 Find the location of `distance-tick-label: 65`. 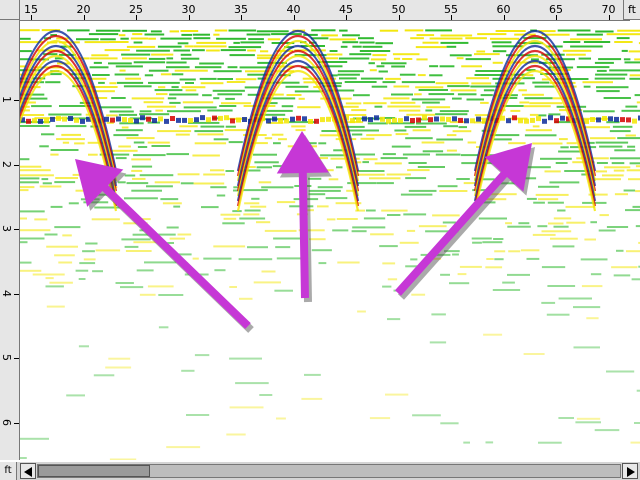

distance-tick-label: 65 is located at coordinates (556, 9).